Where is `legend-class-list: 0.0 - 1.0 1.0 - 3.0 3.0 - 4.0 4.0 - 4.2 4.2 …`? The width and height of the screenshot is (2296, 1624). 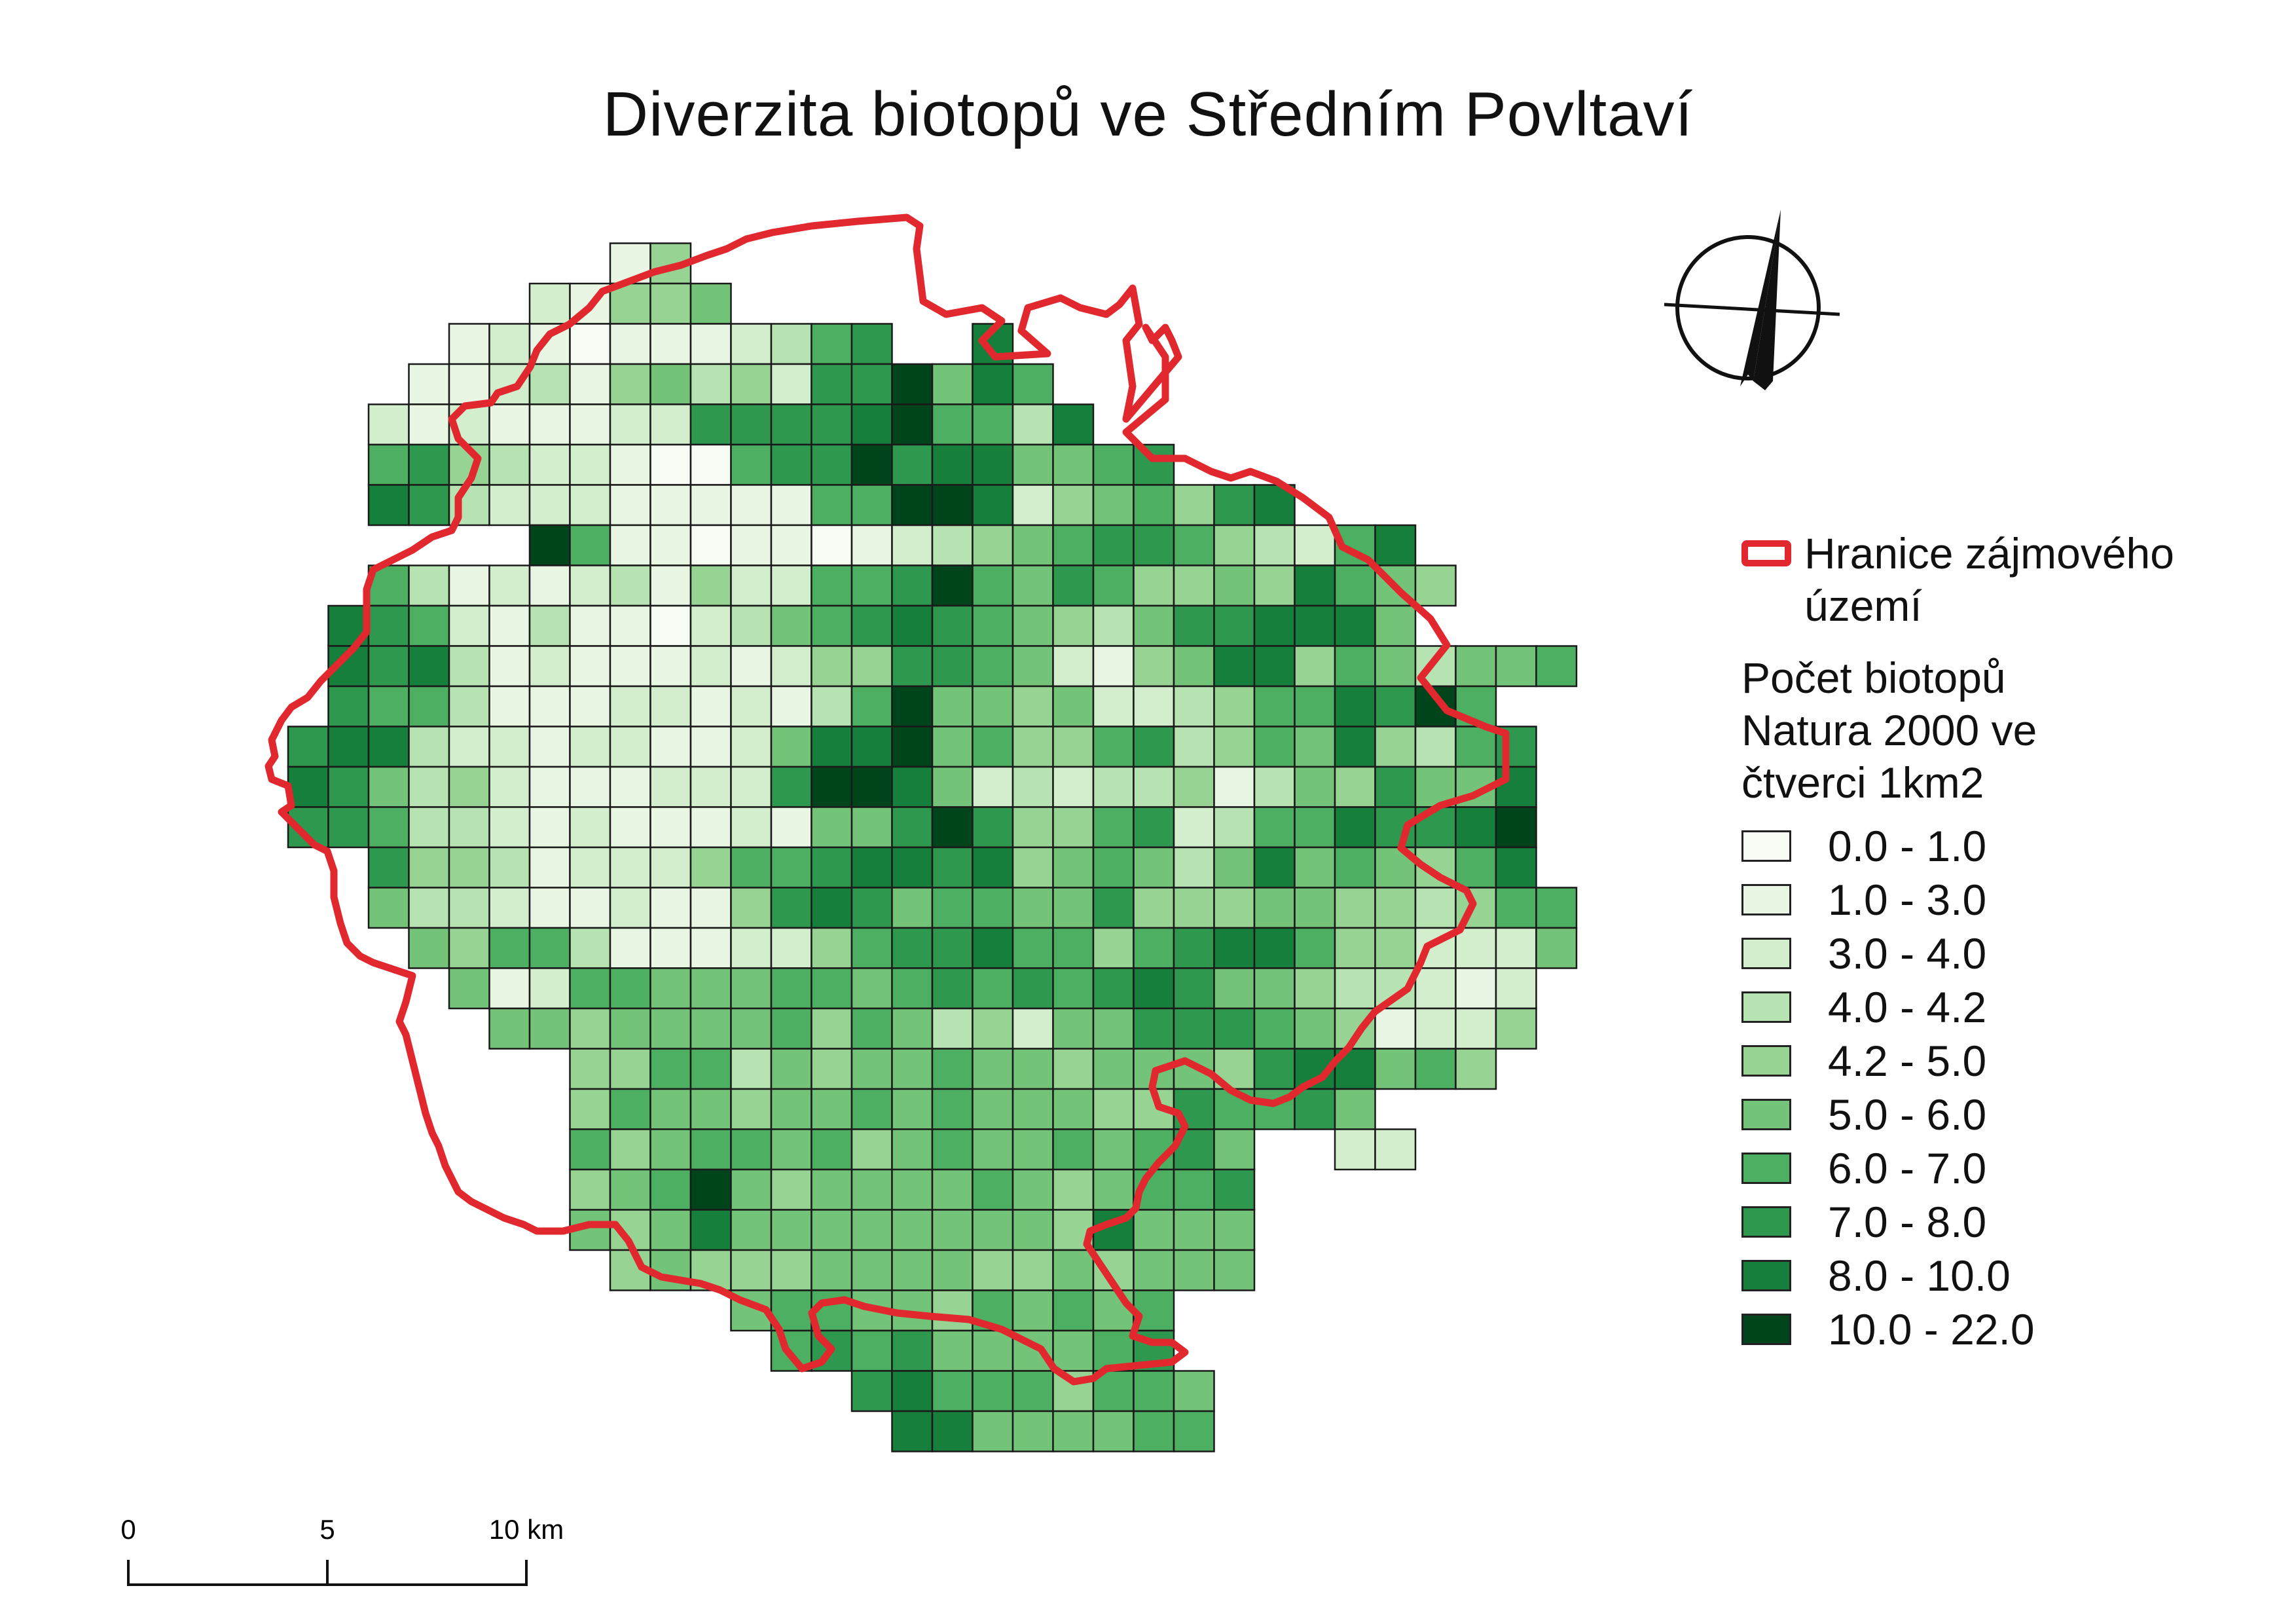
legend-class-list: 0.0 - 1.0 1.0 - 3.0 3.0 - 4.0 4.0 - 4.2 4.2 … is located at coordinates (1982, 1087).